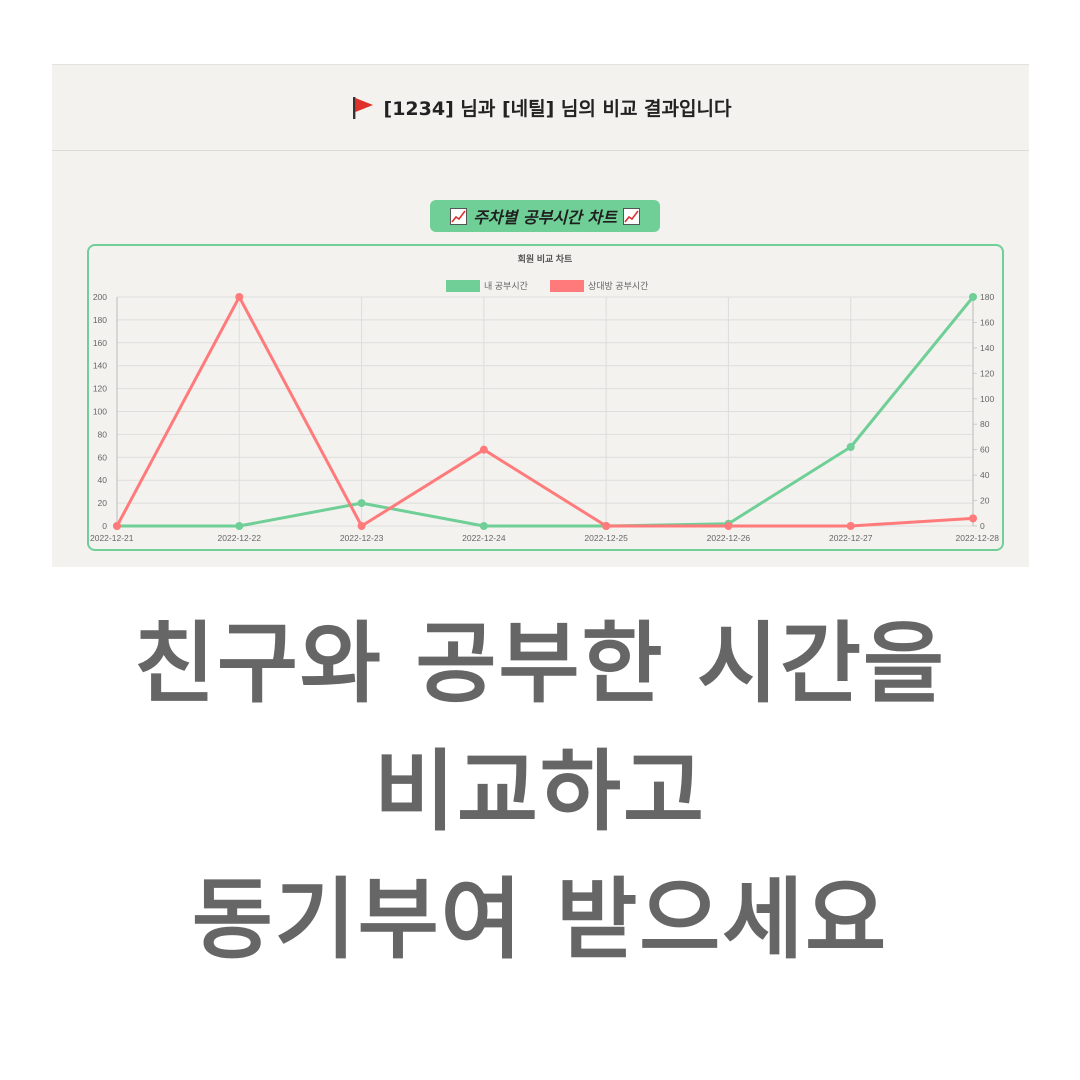 This screenshot has height=1080, width=1080. I want to click on red-flag-icon, so click(362, 107).